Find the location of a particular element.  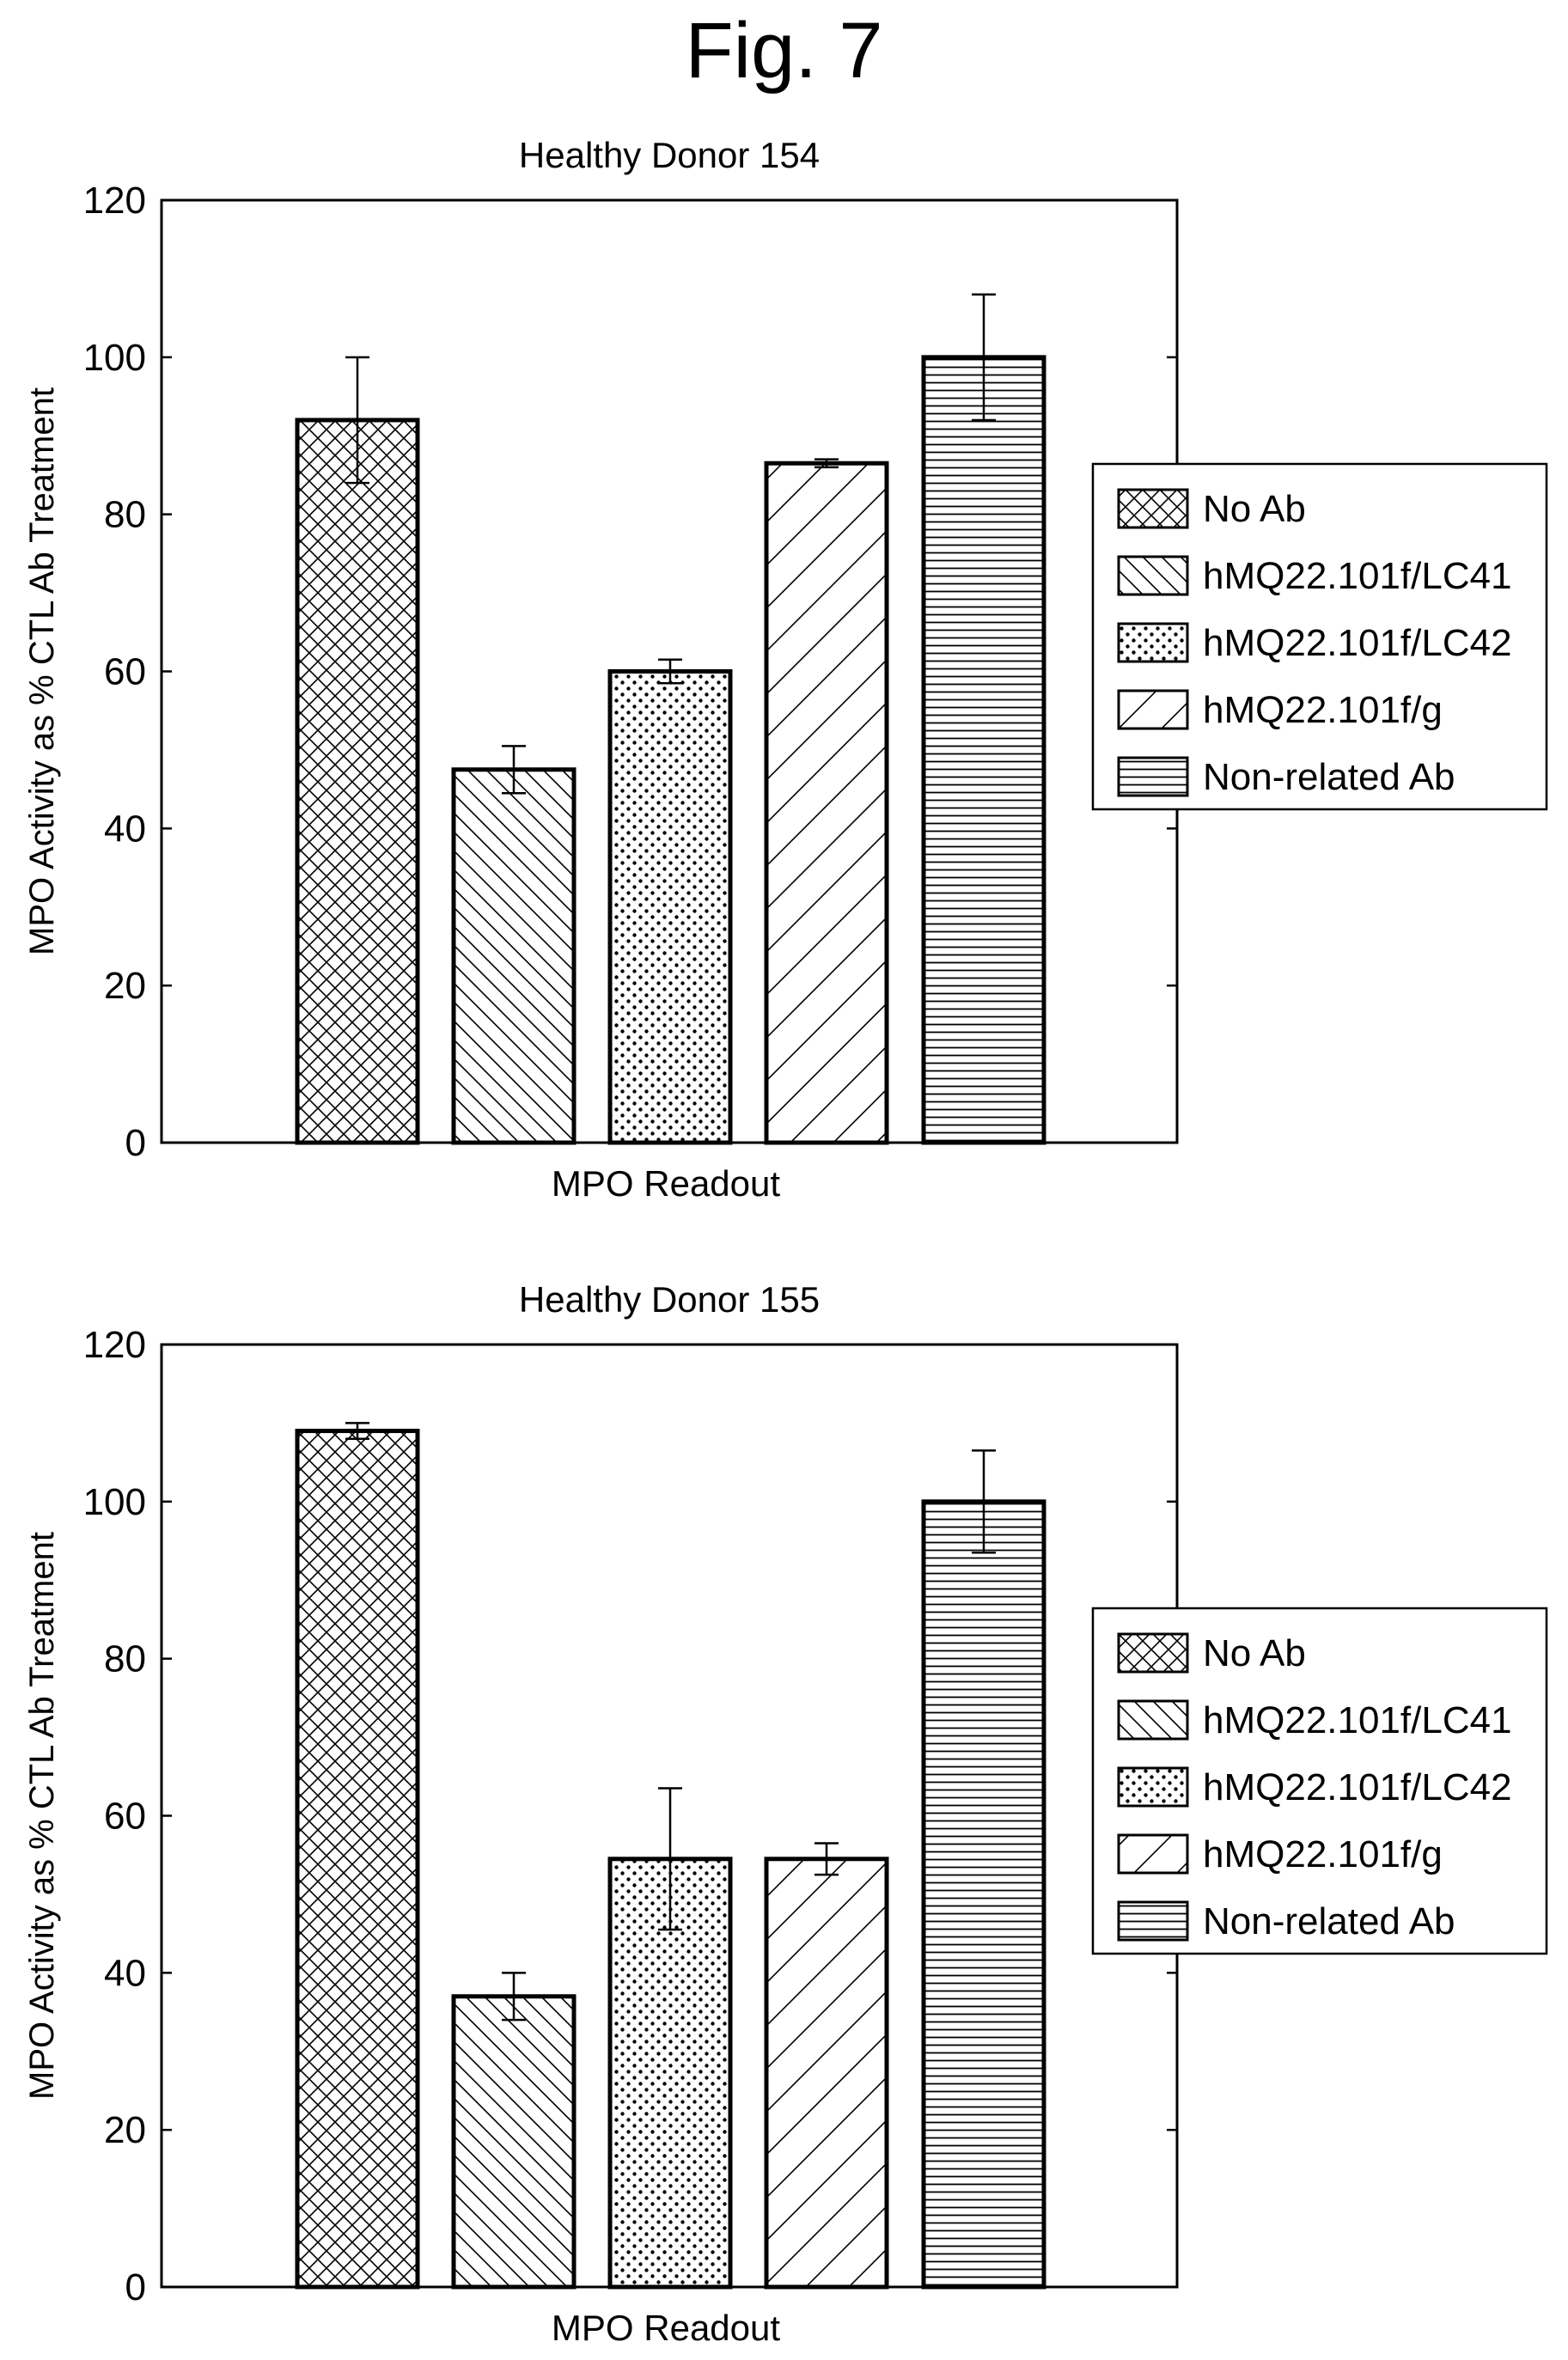

chart-title: Healthy Donor 154 is located at coordinates (669, 155).